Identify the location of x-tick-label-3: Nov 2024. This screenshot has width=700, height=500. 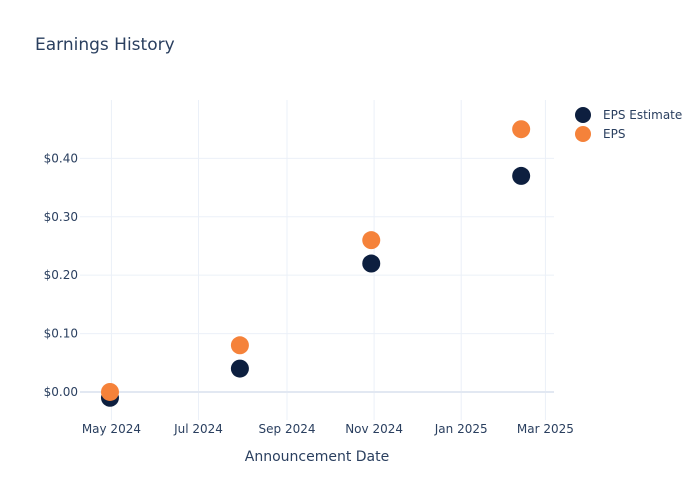
(374, 429).